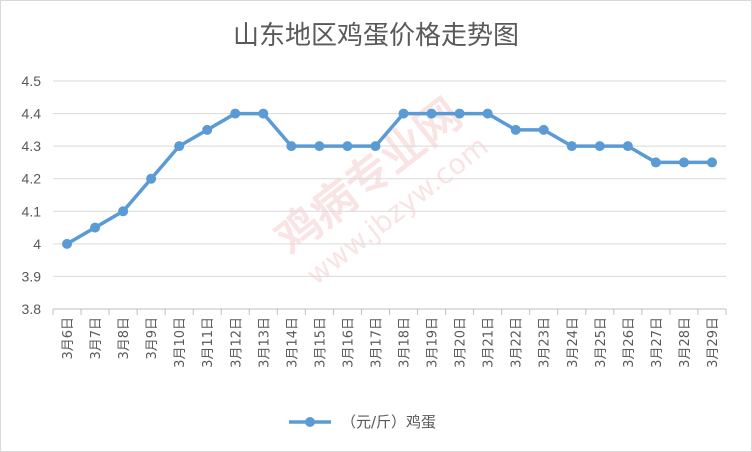 This screenshot has height=452, width=752. Describe the element at coordinates (310, 422) in the screenshot. I see `legend-point-marker` at that location.